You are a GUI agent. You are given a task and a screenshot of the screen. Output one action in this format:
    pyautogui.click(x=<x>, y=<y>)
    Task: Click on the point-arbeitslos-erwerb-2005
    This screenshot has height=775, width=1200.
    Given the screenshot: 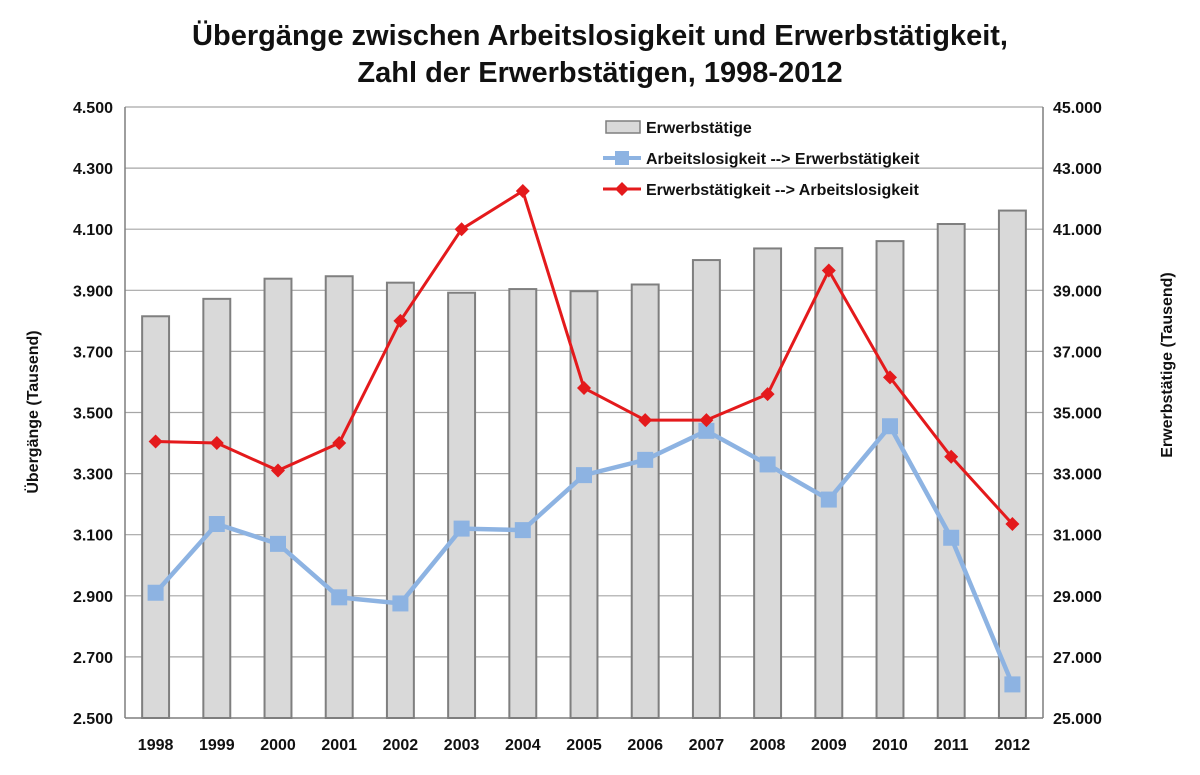 What is the action you would take?
    pyautogui.click(x=584, y=475)
    